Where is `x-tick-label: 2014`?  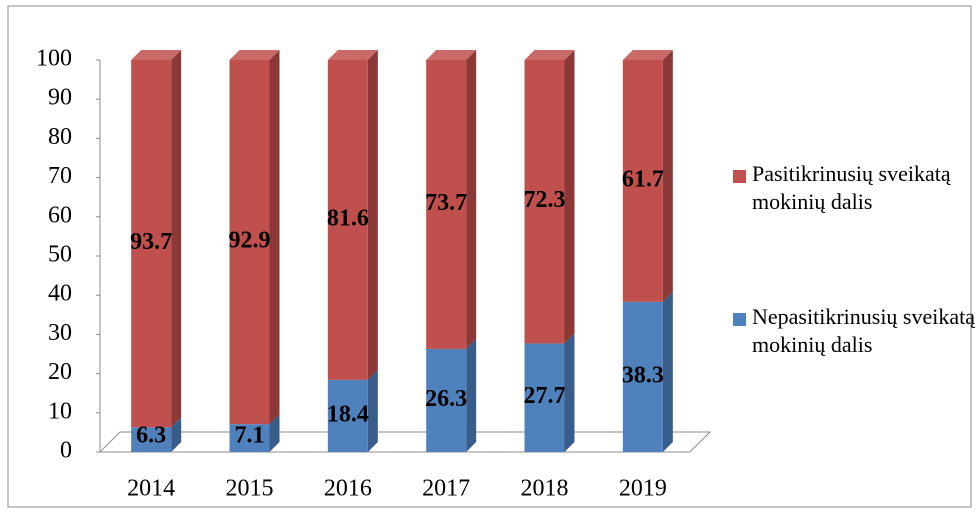 x-tick-label: 2014 is located at coordinates (151, 489).